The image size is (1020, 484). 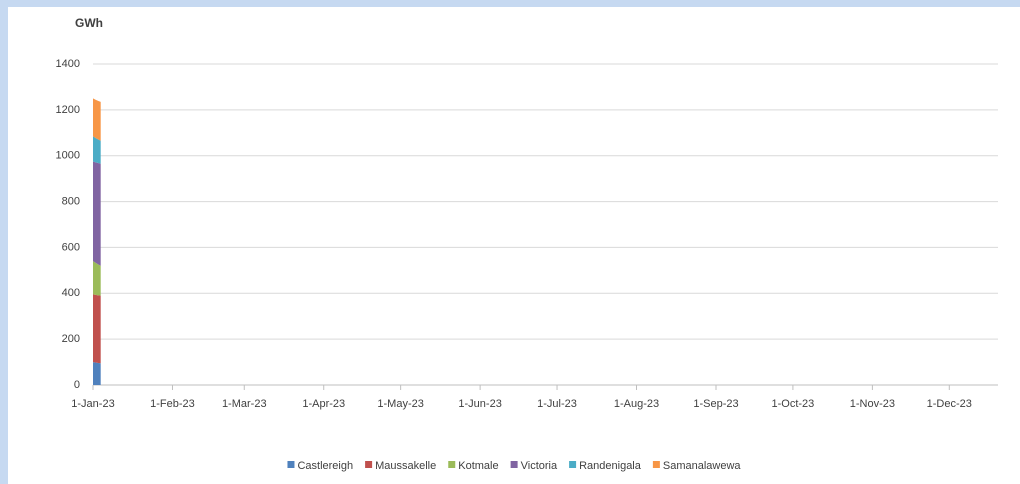 I want to click on x-tick-label: 1-May-23, so click(x=400, y=404).